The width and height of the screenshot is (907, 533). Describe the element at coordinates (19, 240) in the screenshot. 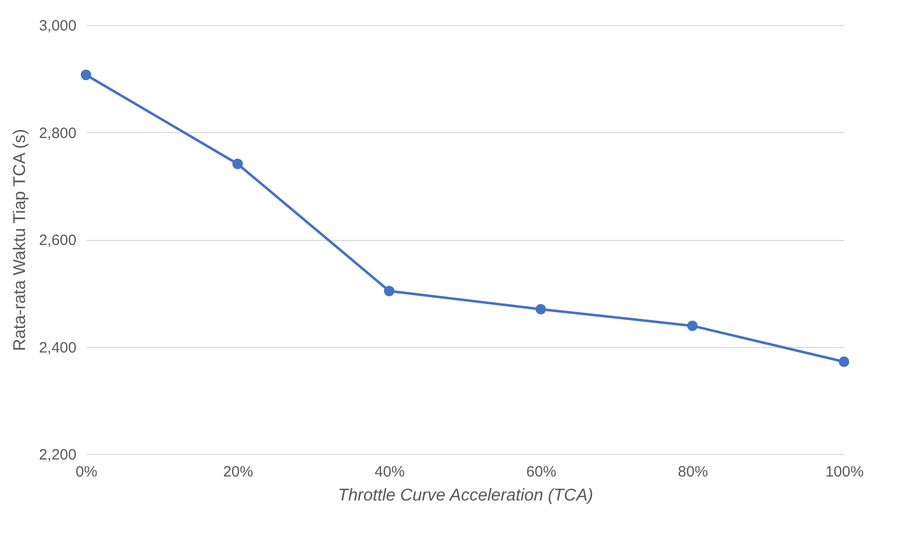

I see `y-axis-title: Rata-rata Waktu Tiap TCA (s)` at that location.